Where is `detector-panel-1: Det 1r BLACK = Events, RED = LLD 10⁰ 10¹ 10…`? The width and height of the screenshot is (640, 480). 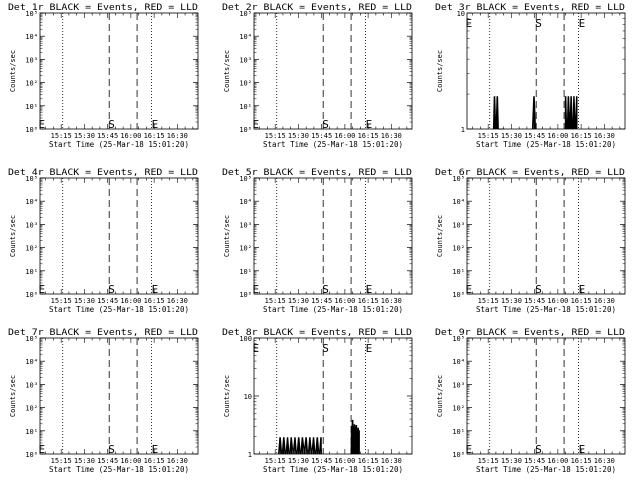
detector-panel-1: Det 1r BLACK = Events, RED = LLD 10⁰ 10¹ 10… is located at coordinates (103, 76).